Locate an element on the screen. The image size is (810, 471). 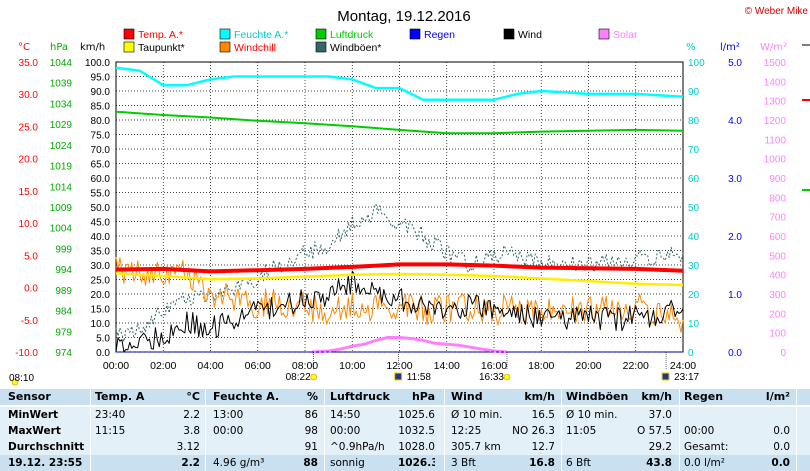
time-tick-label: 22:00 is located at coordinates (636, 366).